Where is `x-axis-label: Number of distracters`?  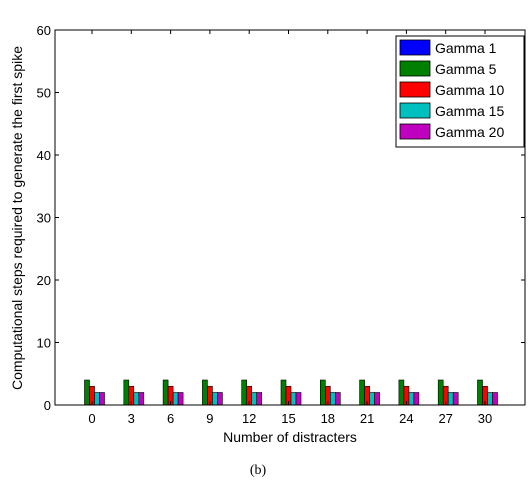
x-axis-label: Number of distracters is located at coordinates (290, 437).